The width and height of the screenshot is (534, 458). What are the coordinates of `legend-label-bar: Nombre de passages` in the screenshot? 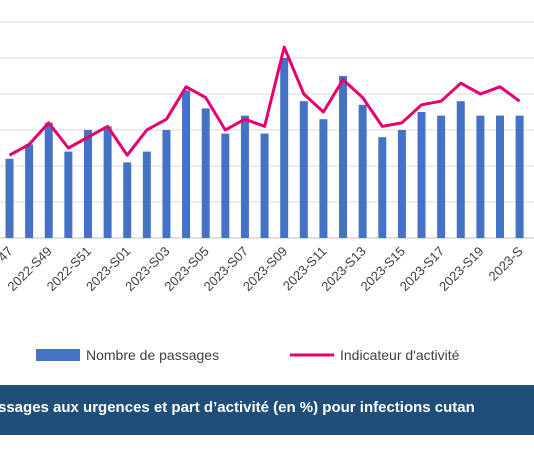 It's located at (152, 355).